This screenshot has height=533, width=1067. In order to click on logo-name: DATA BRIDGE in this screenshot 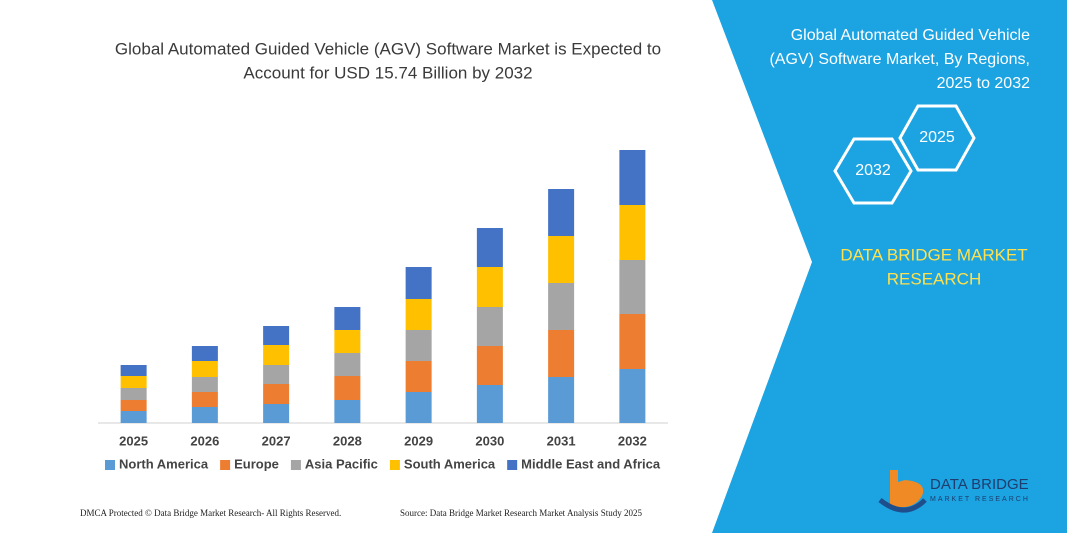, I will do `click(979, 484)`.